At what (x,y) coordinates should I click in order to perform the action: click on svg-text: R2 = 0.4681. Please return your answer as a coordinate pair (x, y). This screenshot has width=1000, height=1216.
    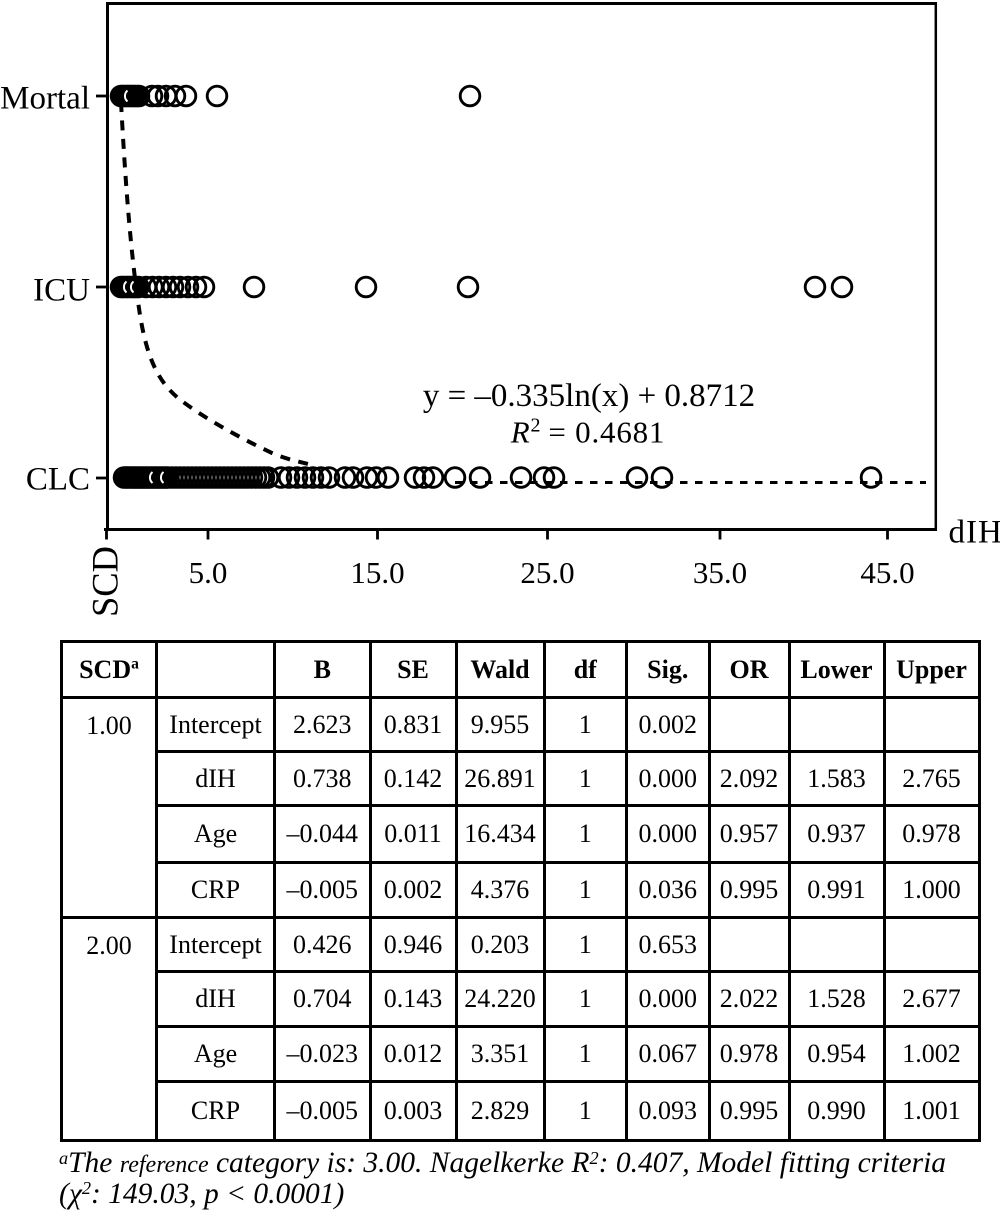
    Looking at the image, I should click on (587, 432).